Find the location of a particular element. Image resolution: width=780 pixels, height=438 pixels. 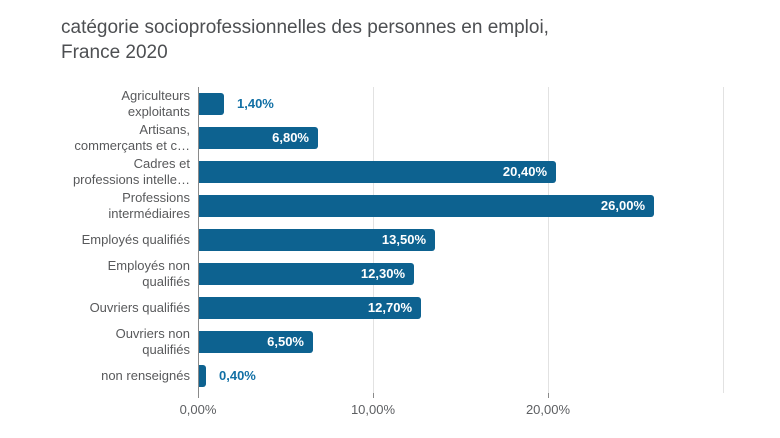

value-label: 0,40% is located at coordinates (237, 375).